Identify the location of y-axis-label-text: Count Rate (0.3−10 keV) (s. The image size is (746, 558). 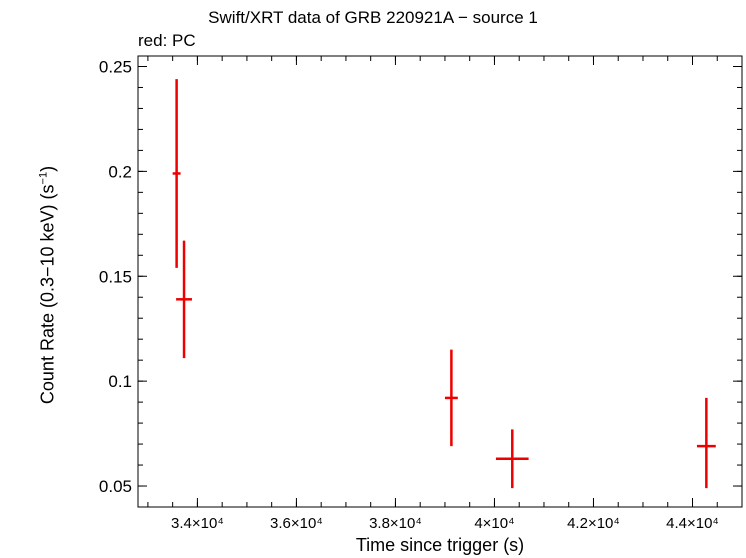
(47, 294).